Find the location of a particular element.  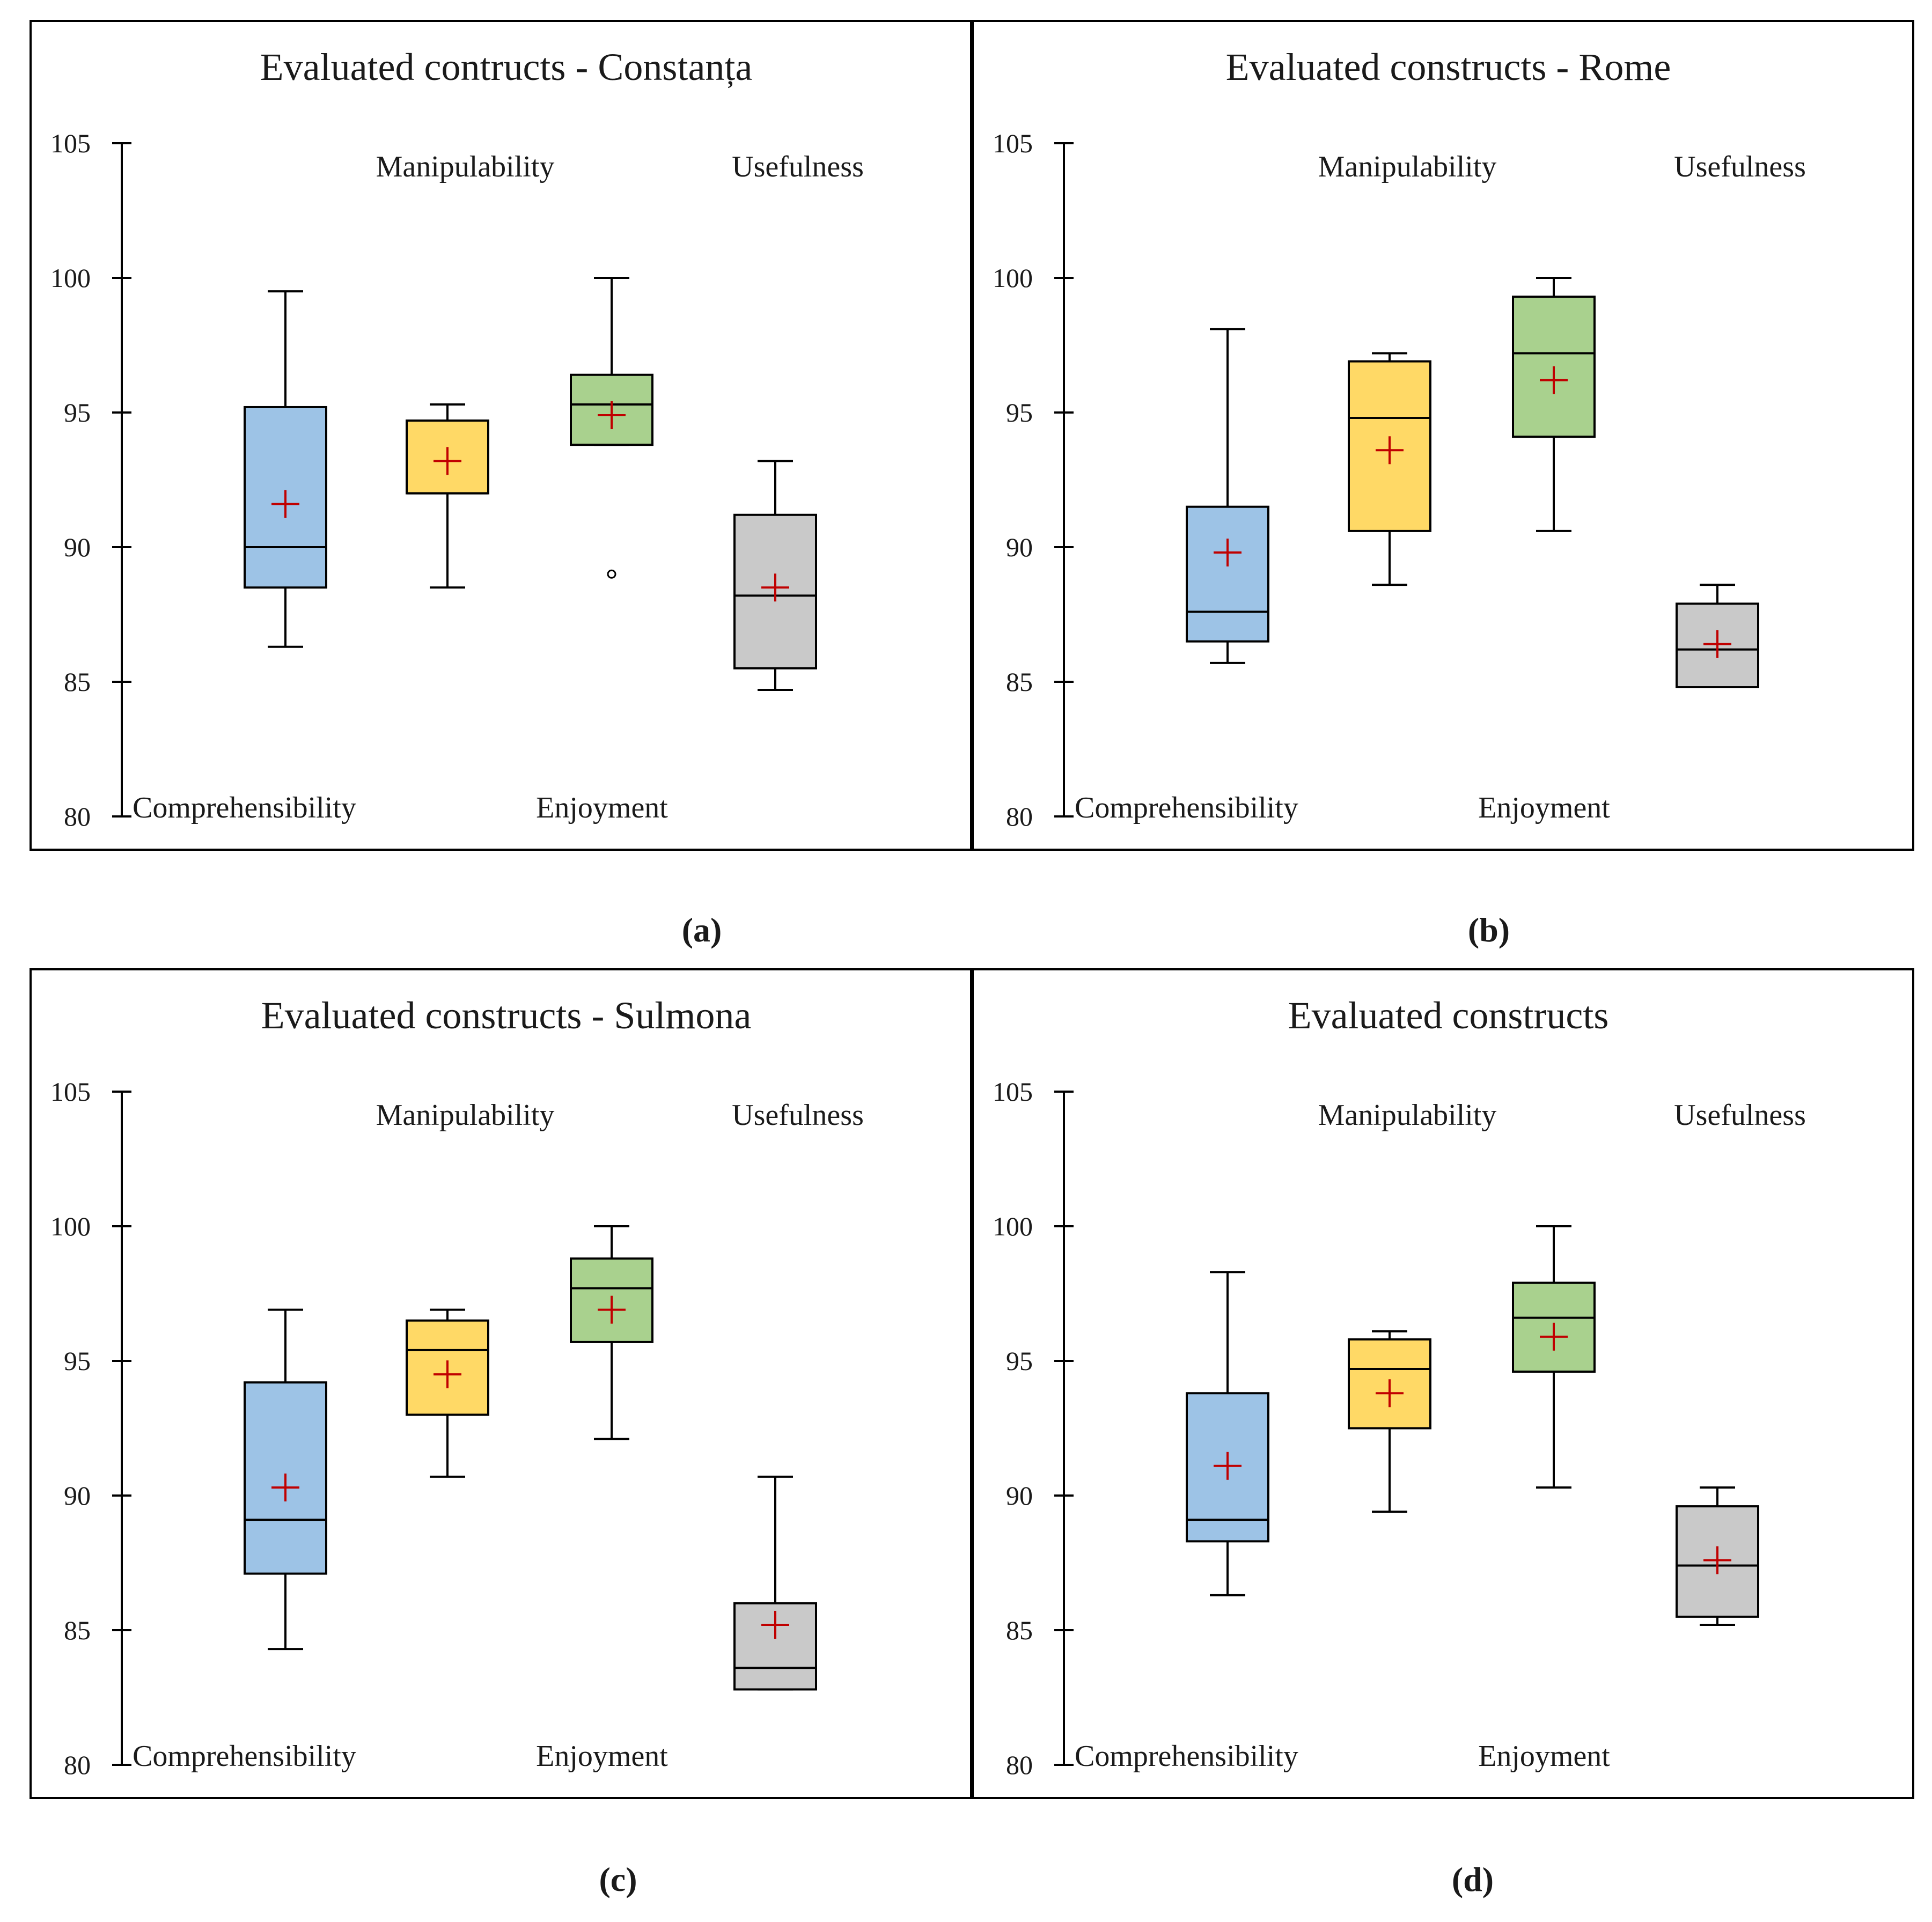

panel-caption: (b) is located at coordinates (1489, 930).